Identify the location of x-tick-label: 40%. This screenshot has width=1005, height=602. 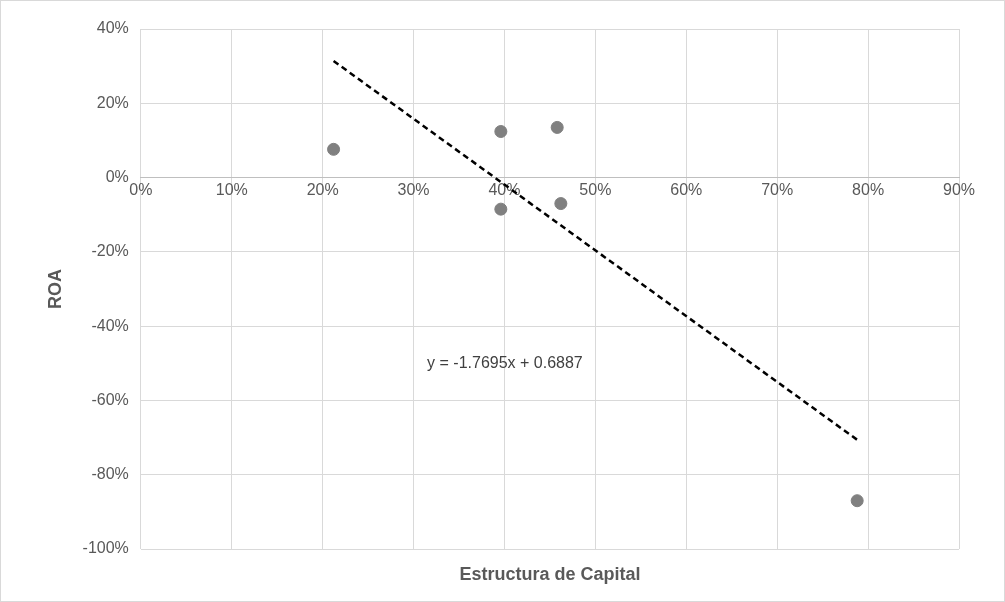
(504, 189).